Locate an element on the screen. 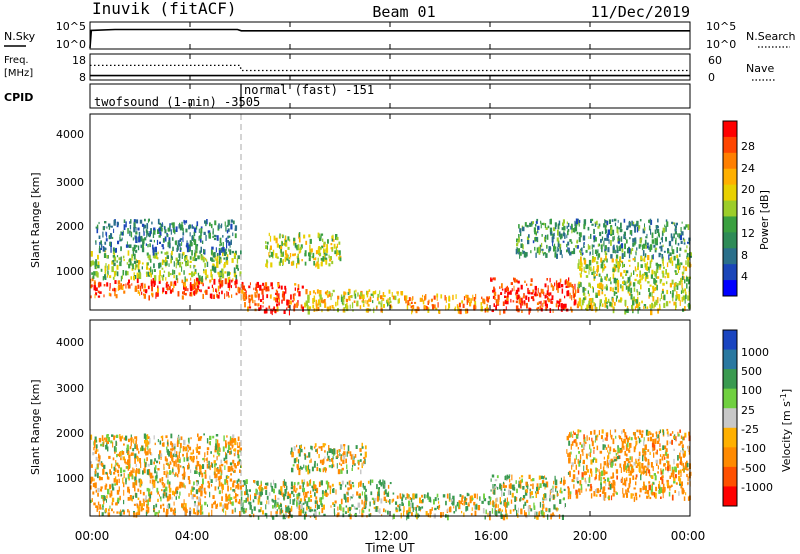  velocity-ytick-1000: 1000 is located at coordinates (70, 478).